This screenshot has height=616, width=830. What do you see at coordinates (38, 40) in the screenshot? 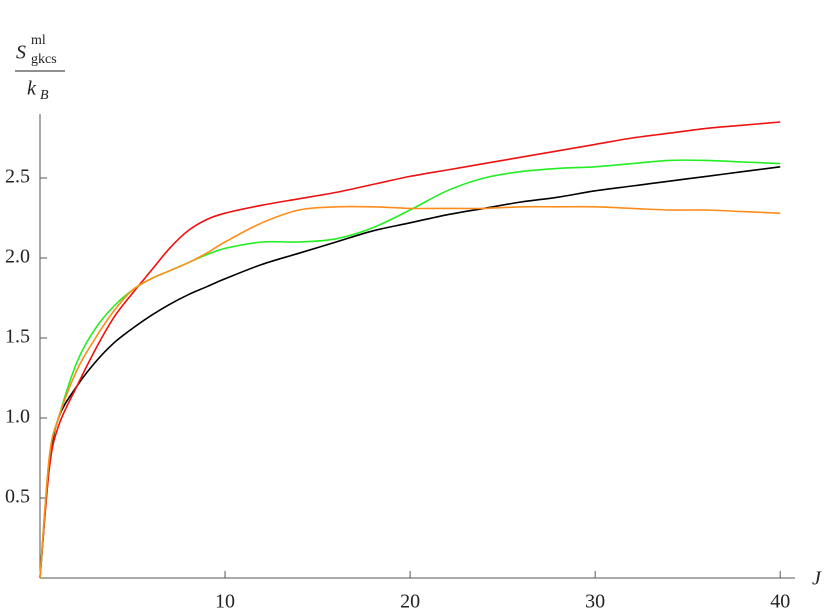
I see `y-label-superscript: ml` at bounding box center [38, 40].